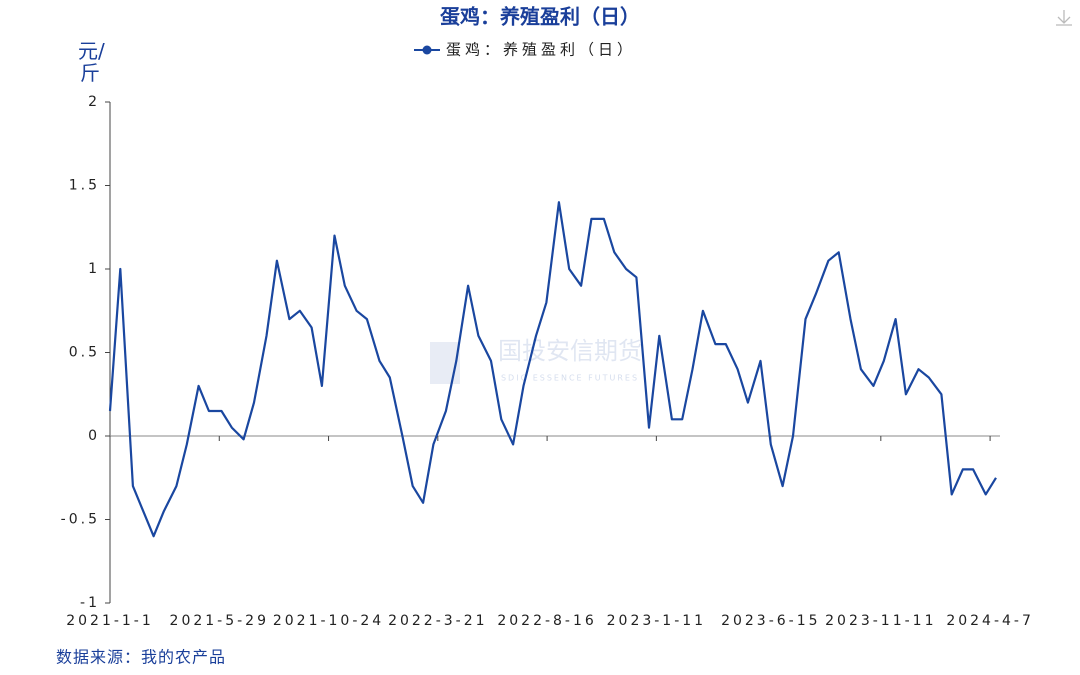 This screenshot has width=1080, height=675. I want to click on source: 数据来源：我的农产品, so click(141, 657).